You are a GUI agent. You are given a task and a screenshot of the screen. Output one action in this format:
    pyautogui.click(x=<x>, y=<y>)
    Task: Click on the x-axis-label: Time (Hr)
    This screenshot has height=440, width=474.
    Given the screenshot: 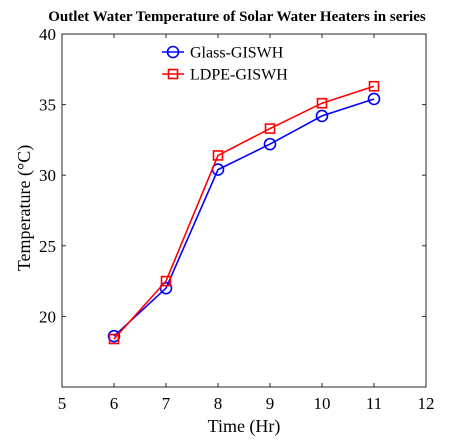 What is the action you would take?
    pyautogui.click(x=244, y=426)
    